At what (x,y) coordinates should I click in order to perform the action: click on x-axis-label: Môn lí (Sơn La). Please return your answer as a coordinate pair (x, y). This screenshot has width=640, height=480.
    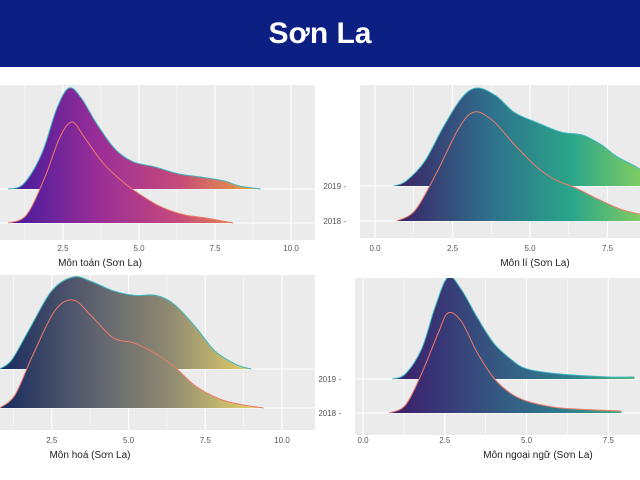
    Looking at the image, I should click on (534, 263).